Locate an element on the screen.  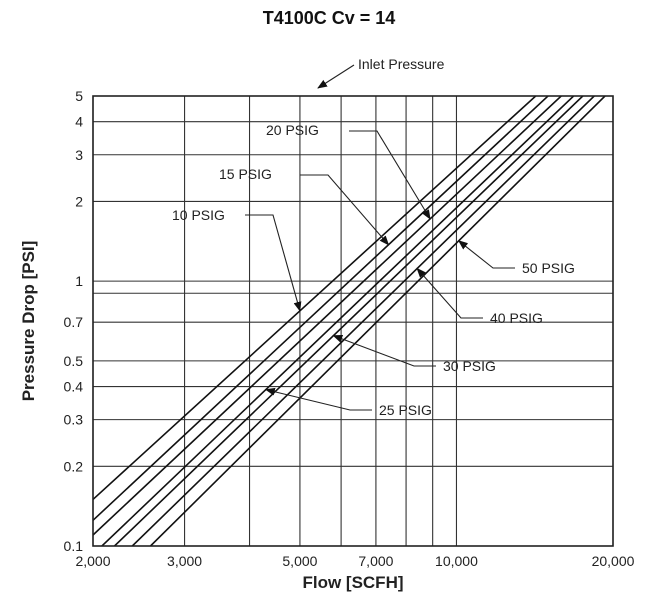
x-tick-labels: 2,000 3,000 5,000 7,000 10,000 20,000 is located at coordinates (354, 561).